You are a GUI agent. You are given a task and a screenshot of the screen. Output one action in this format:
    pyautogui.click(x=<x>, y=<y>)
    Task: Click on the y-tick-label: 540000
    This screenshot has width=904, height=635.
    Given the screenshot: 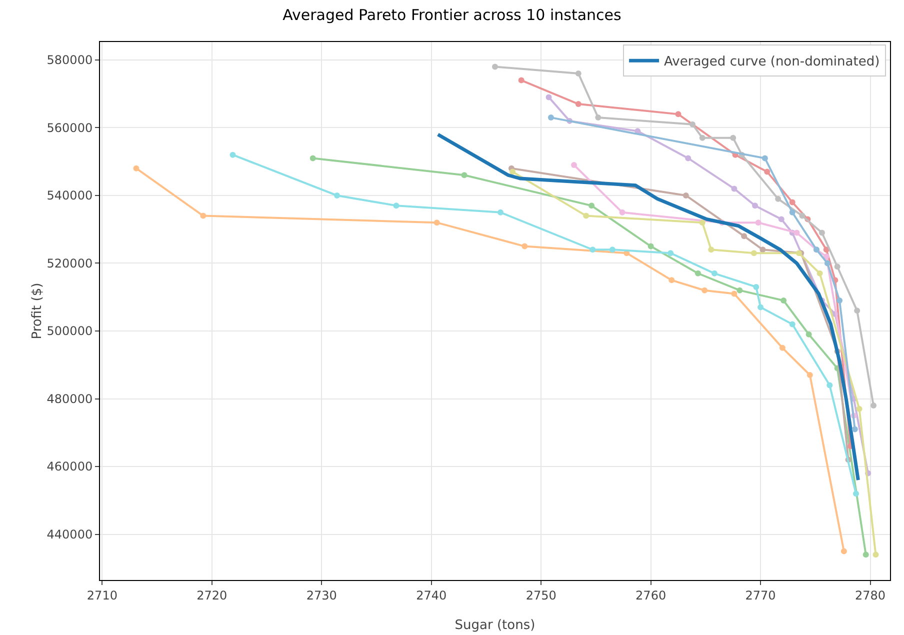 What is the action you would take?
    pyautogui.click(x=69, y=195)
    